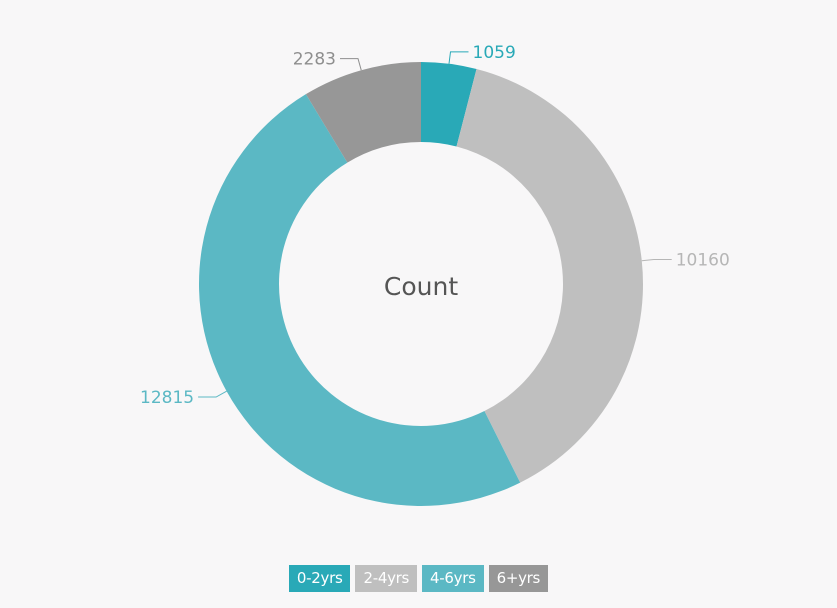 The height and width of the screenshot is (608, 837). I want to click on leader-line-6+yrs, so click(351, 64).